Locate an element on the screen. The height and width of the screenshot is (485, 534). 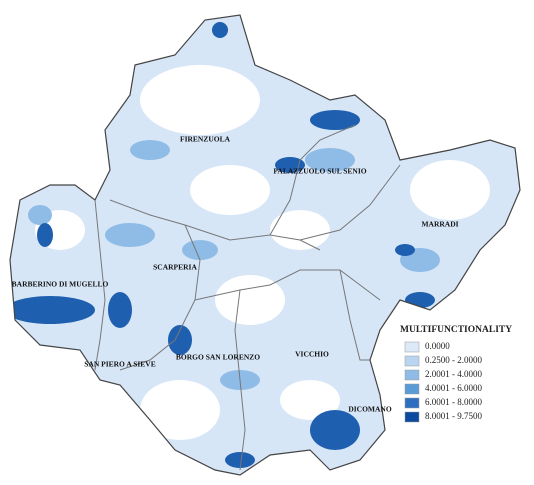
place-label: BORGO SAN LORENZO is located at coordinates (218, 357).